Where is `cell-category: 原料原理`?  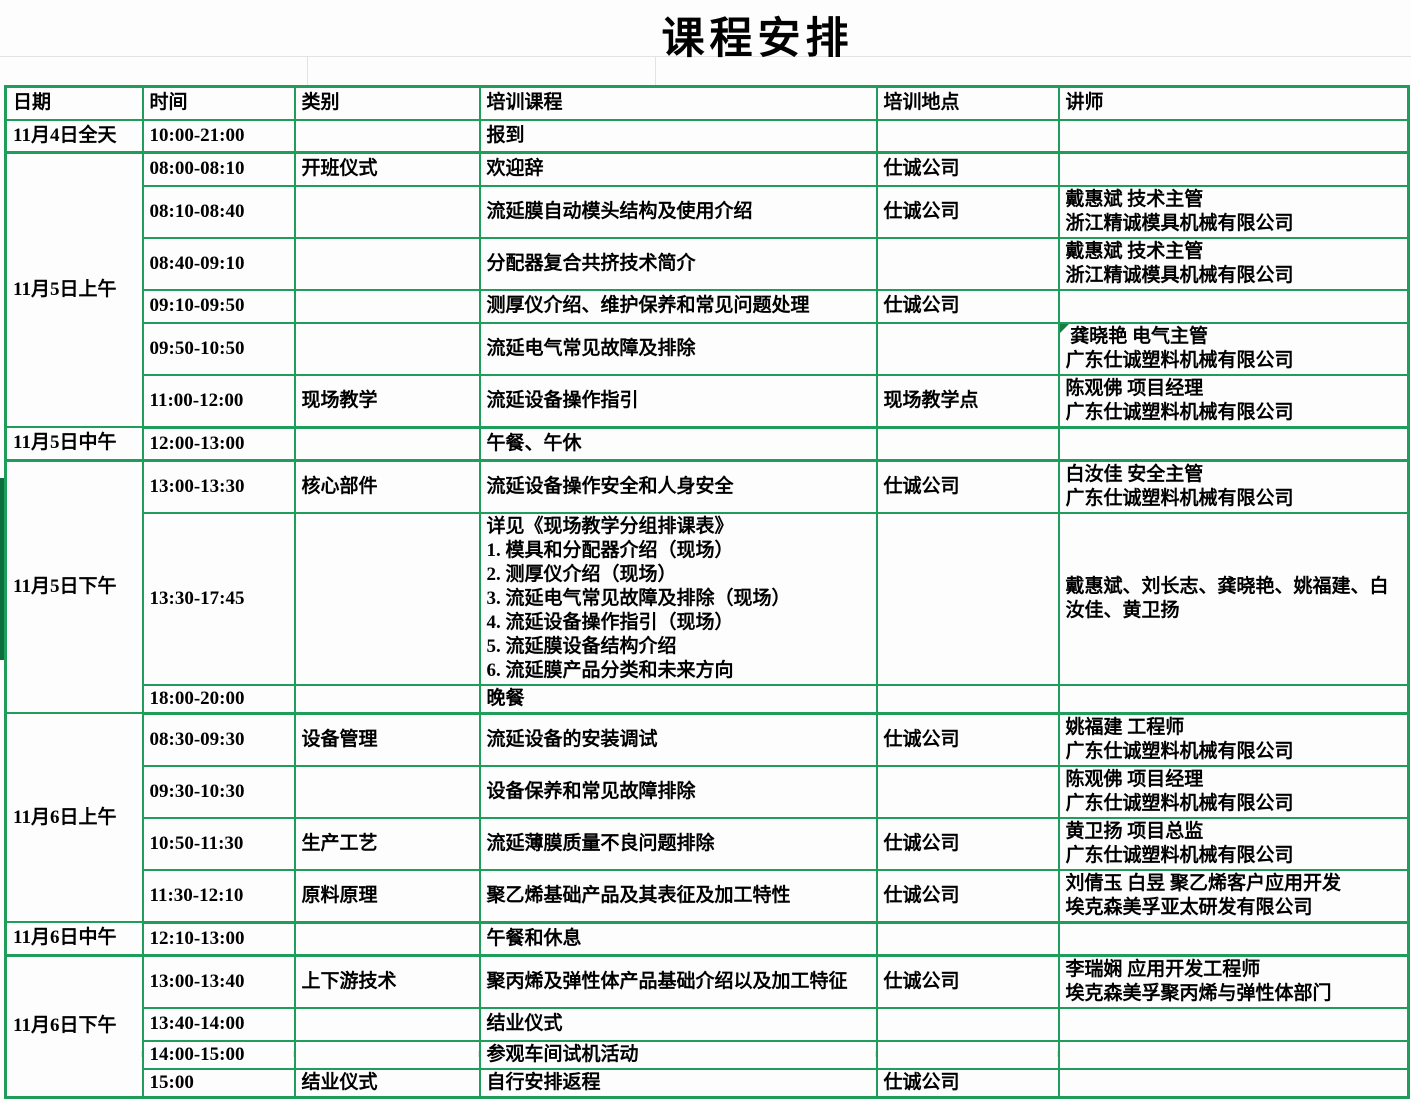
cell-category: 原料原理 is located at coordinates (387, 896).